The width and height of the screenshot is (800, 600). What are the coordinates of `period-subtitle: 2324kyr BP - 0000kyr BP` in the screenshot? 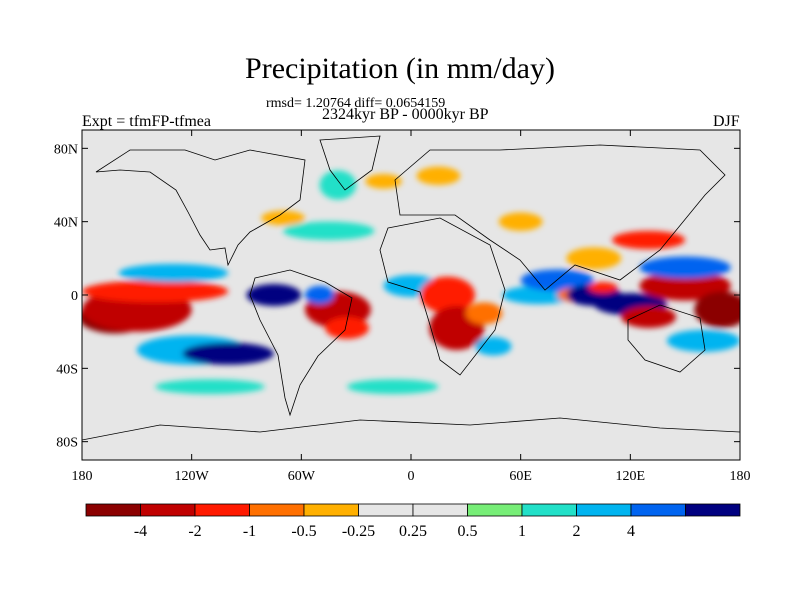 It's located at (405, 114).